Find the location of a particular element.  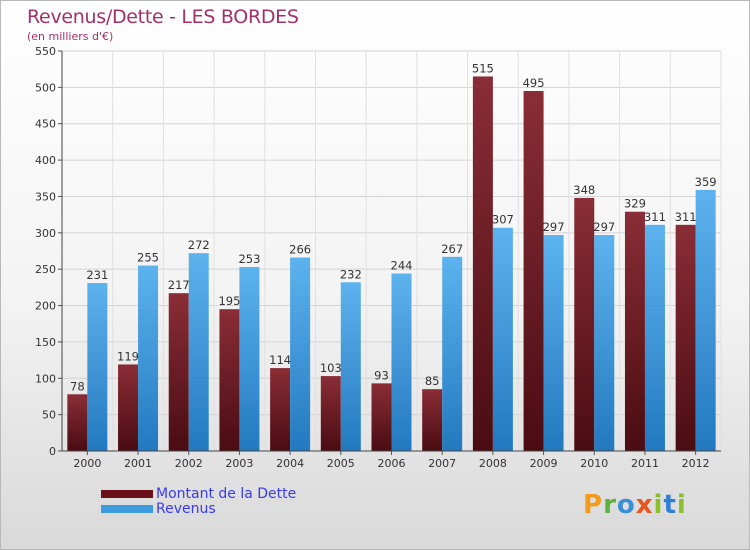

y-tick-label: 0 is located at coordinates (52, 451).